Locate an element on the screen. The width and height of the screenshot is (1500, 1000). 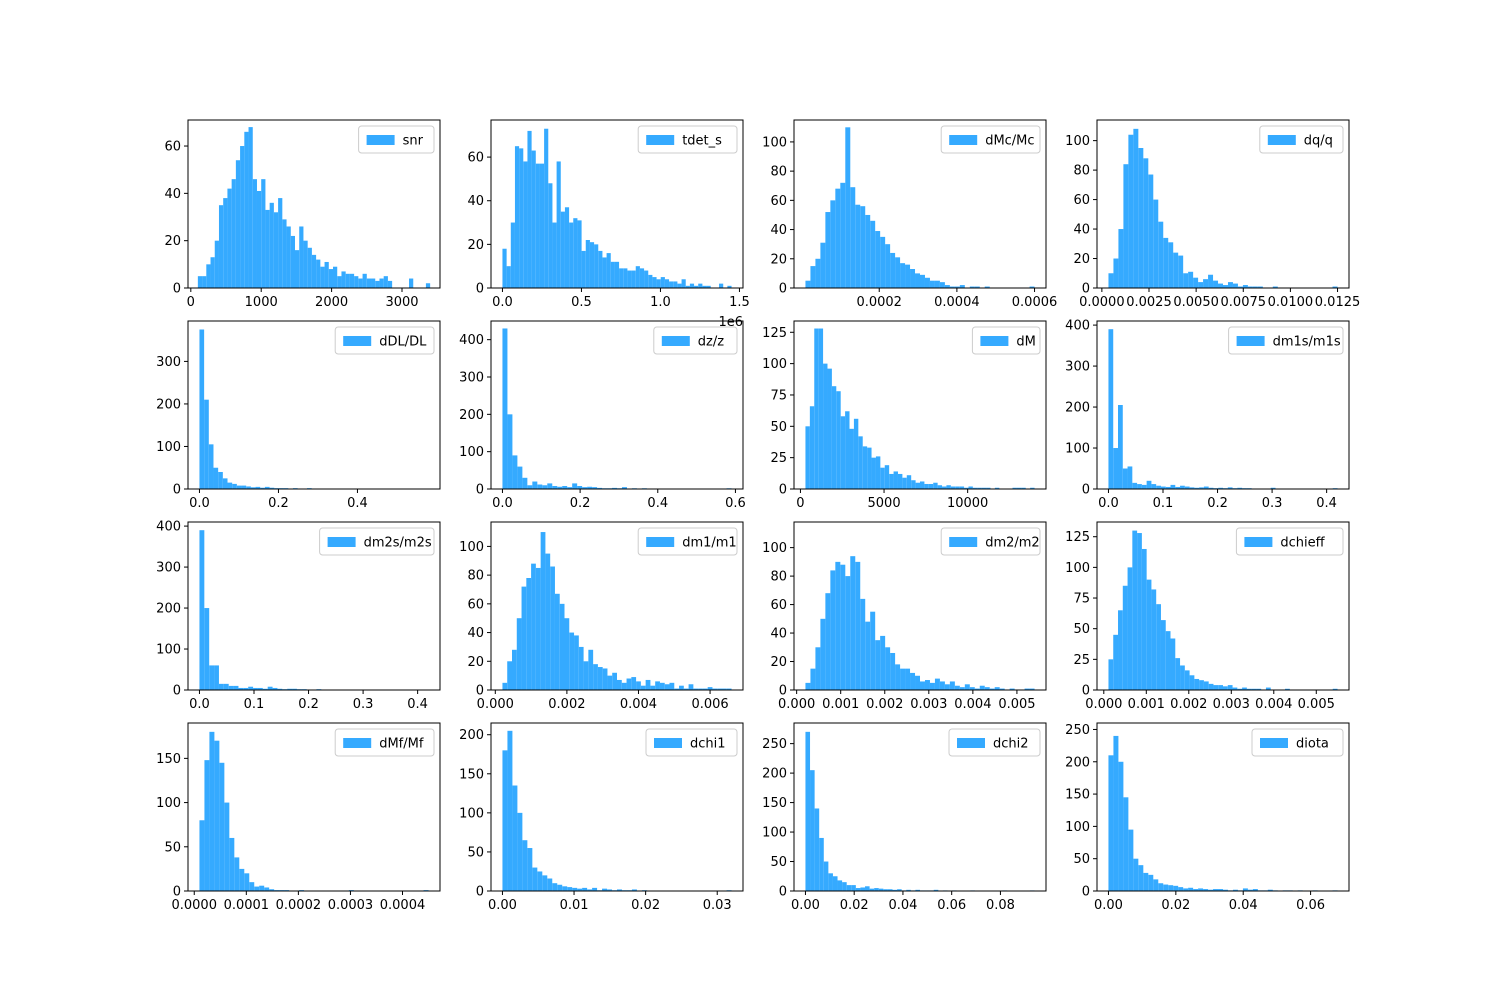
legend-label: dM is located at coordinates (1025, 342).